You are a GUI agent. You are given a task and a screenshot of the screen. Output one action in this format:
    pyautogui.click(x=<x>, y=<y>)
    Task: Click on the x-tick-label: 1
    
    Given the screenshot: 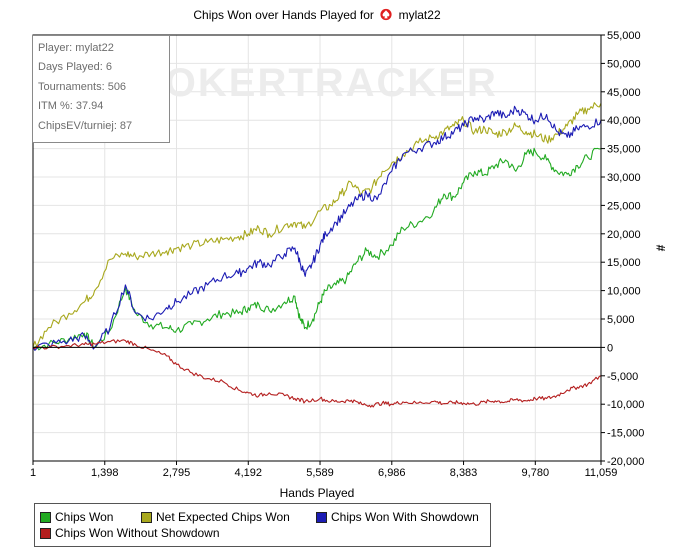 What is the action you would take?
    pyautogui.click(x=33, y=473)
    